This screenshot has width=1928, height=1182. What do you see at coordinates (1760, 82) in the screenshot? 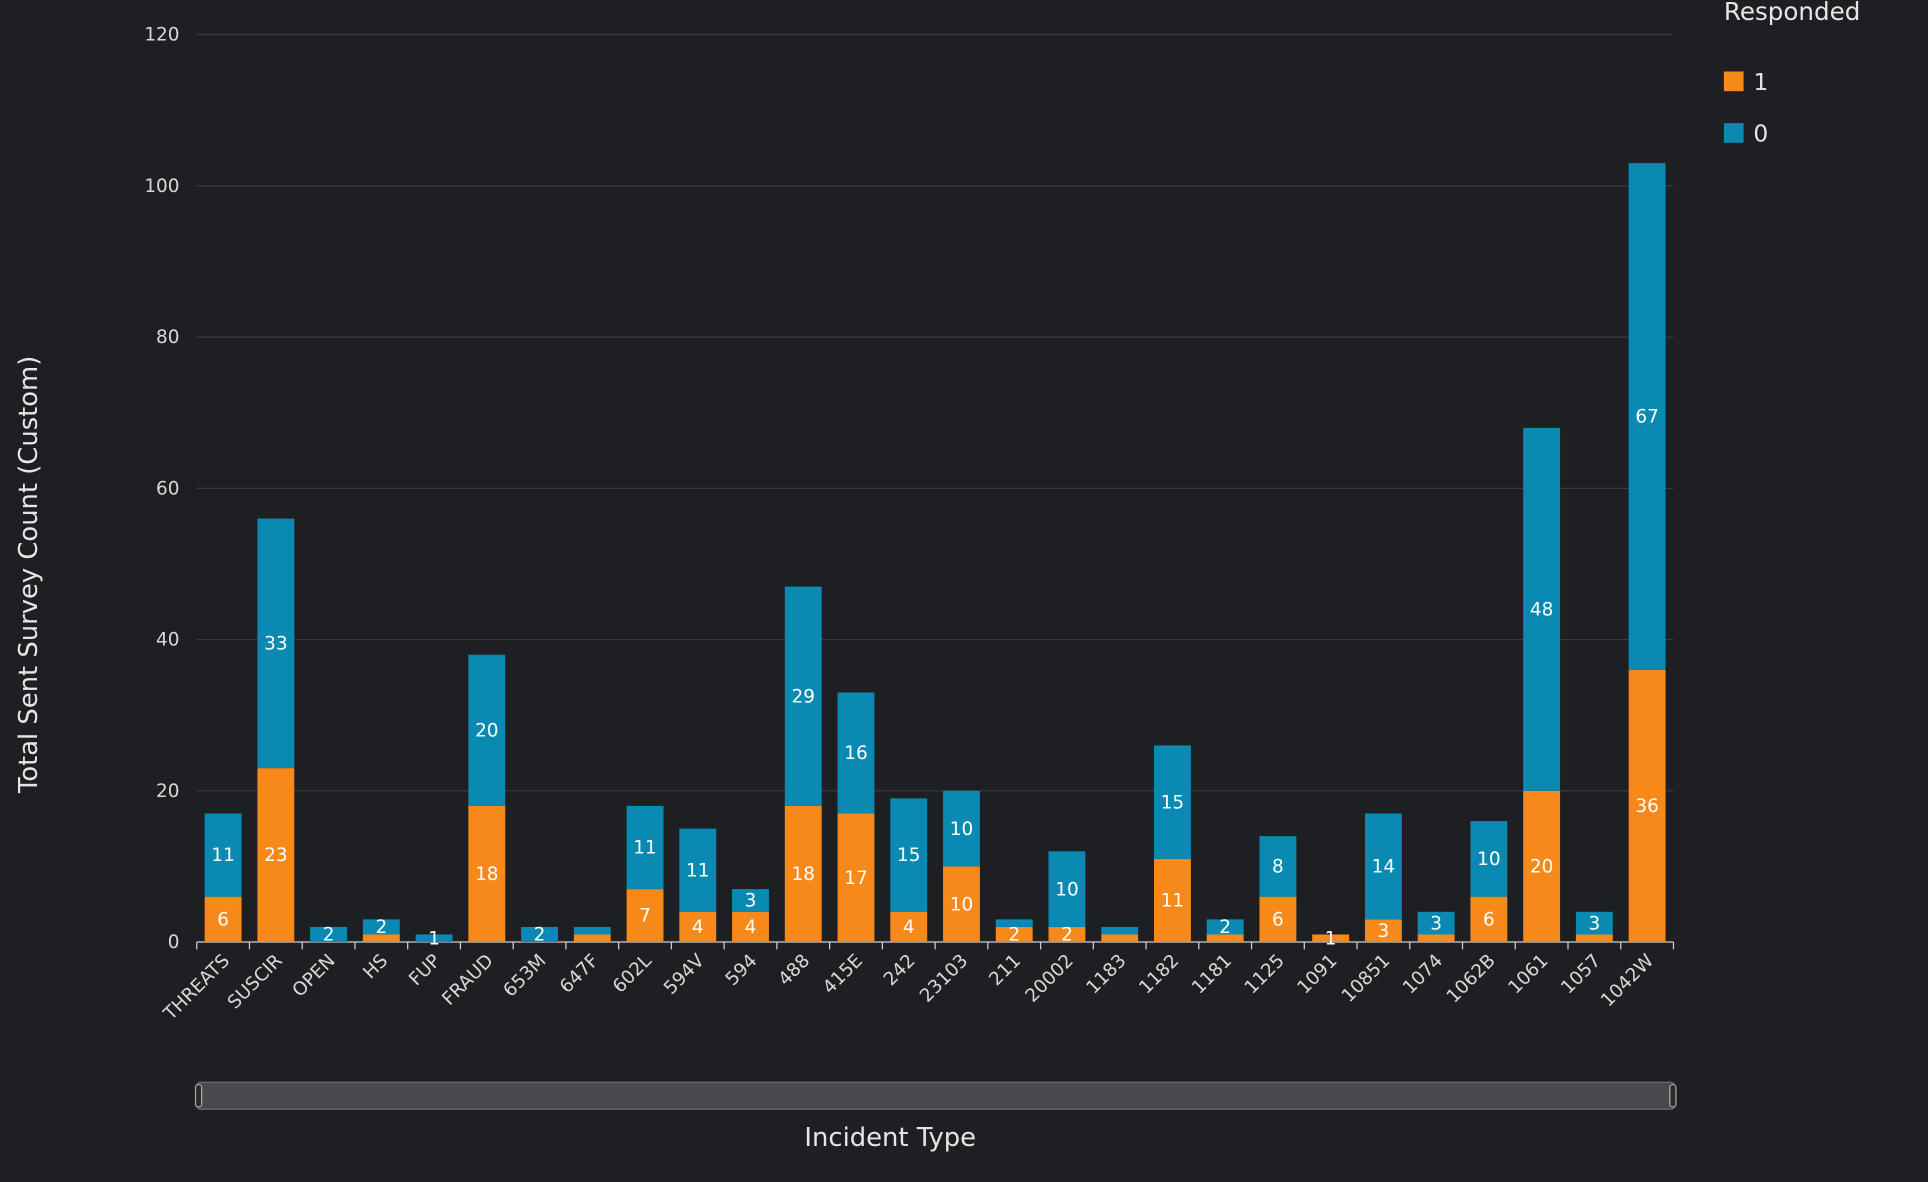
I see `legend-label: 1` at bounding box center [1760, 82].